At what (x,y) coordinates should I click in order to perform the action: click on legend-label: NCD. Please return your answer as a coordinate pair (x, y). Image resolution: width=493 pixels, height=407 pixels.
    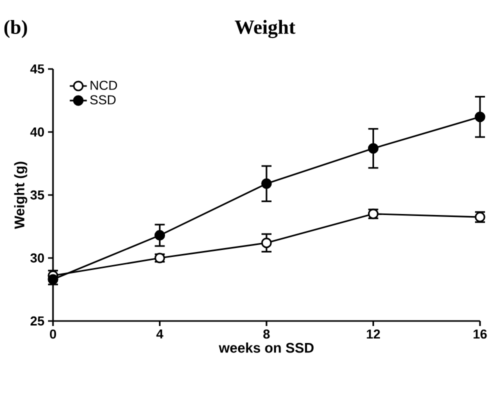
    Looking at the image, I should click on (104, 85).